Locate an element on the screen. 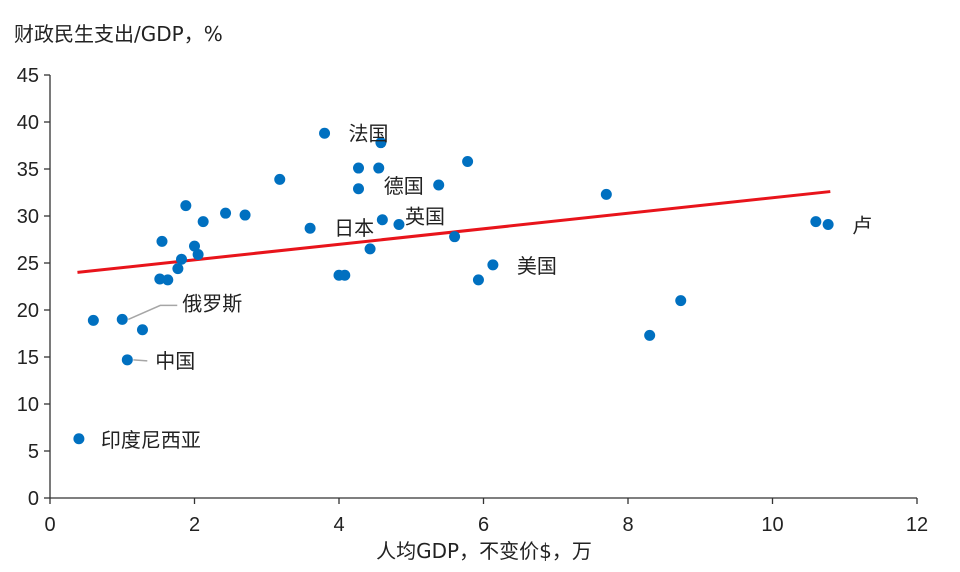 The width and height of the screenshot is (960, 572). y-tick-label: 35 is located at coordinates (28, 170).